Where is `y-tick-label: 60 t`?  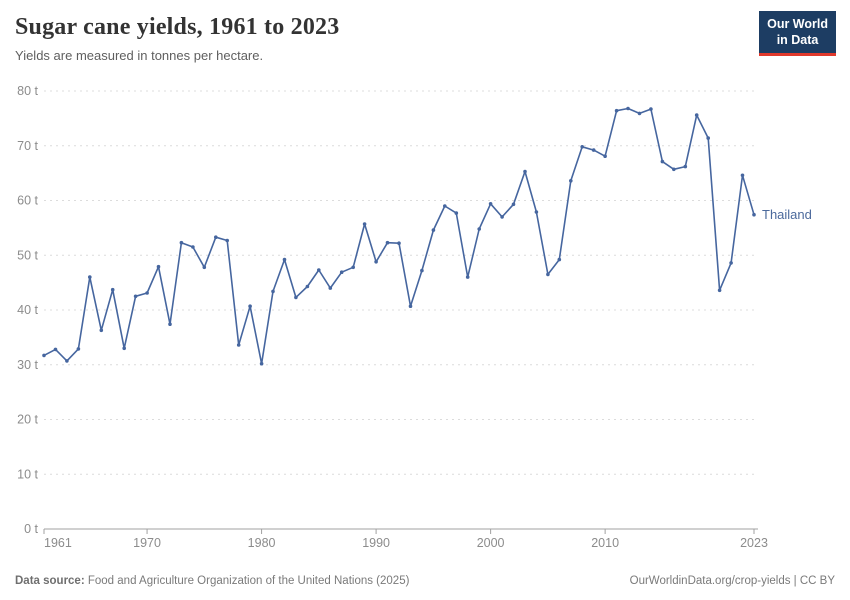 y-tick-label: 60 t is located at coordinates (27, 201).